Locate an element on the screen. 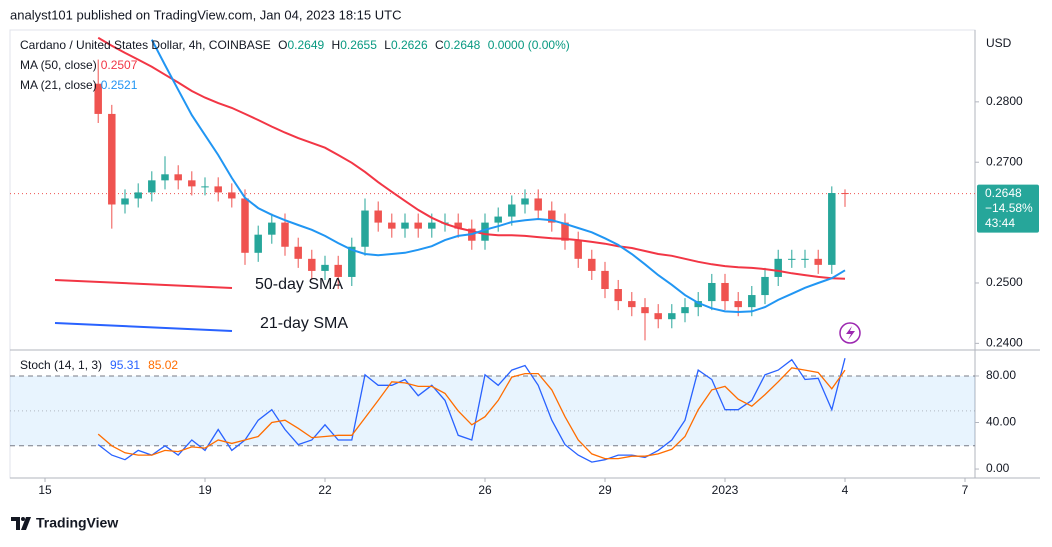 The image size is (1052, 547). legend-value: 0.2626 is located at coordinates (409, 45).